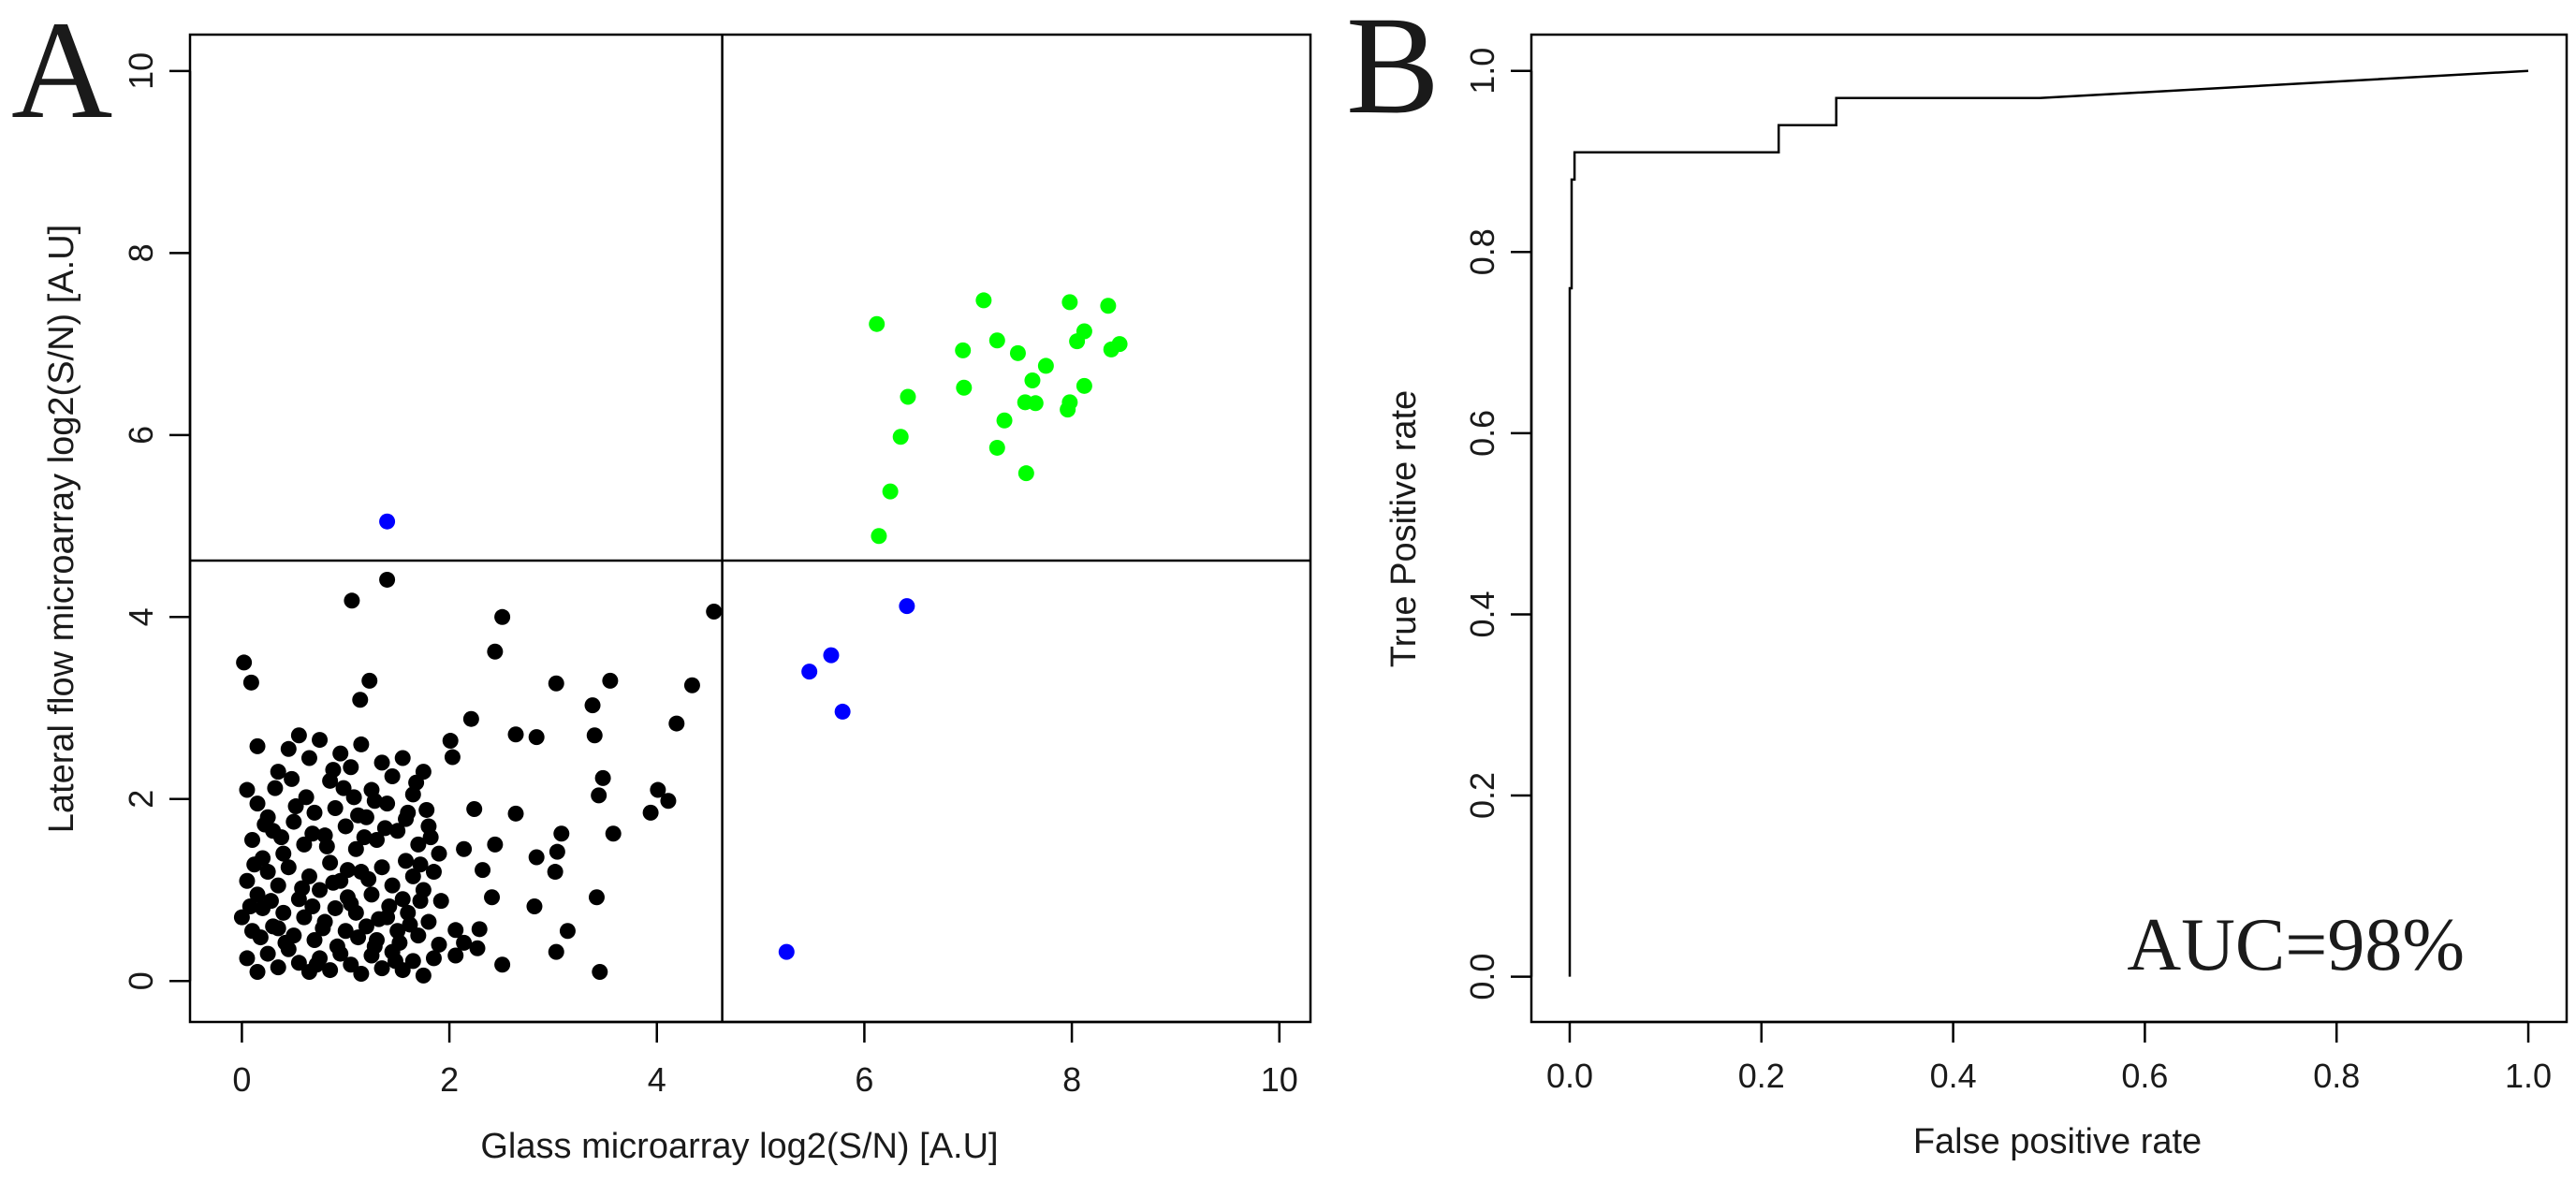 The height and width of the screenshot is (1182, 2576). What do you see at coordinates (1761, 1076) in the screenshot?
I see `roc-x-tick-label: 0.2` at bounding box center [1761, 1076].